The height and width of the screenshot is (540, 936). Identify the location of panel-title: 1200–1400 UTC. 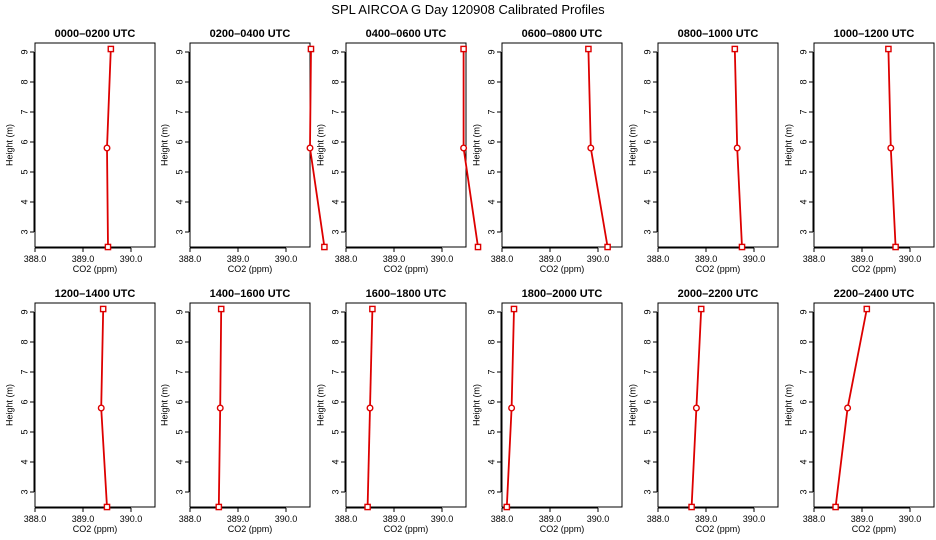
(95, 294).